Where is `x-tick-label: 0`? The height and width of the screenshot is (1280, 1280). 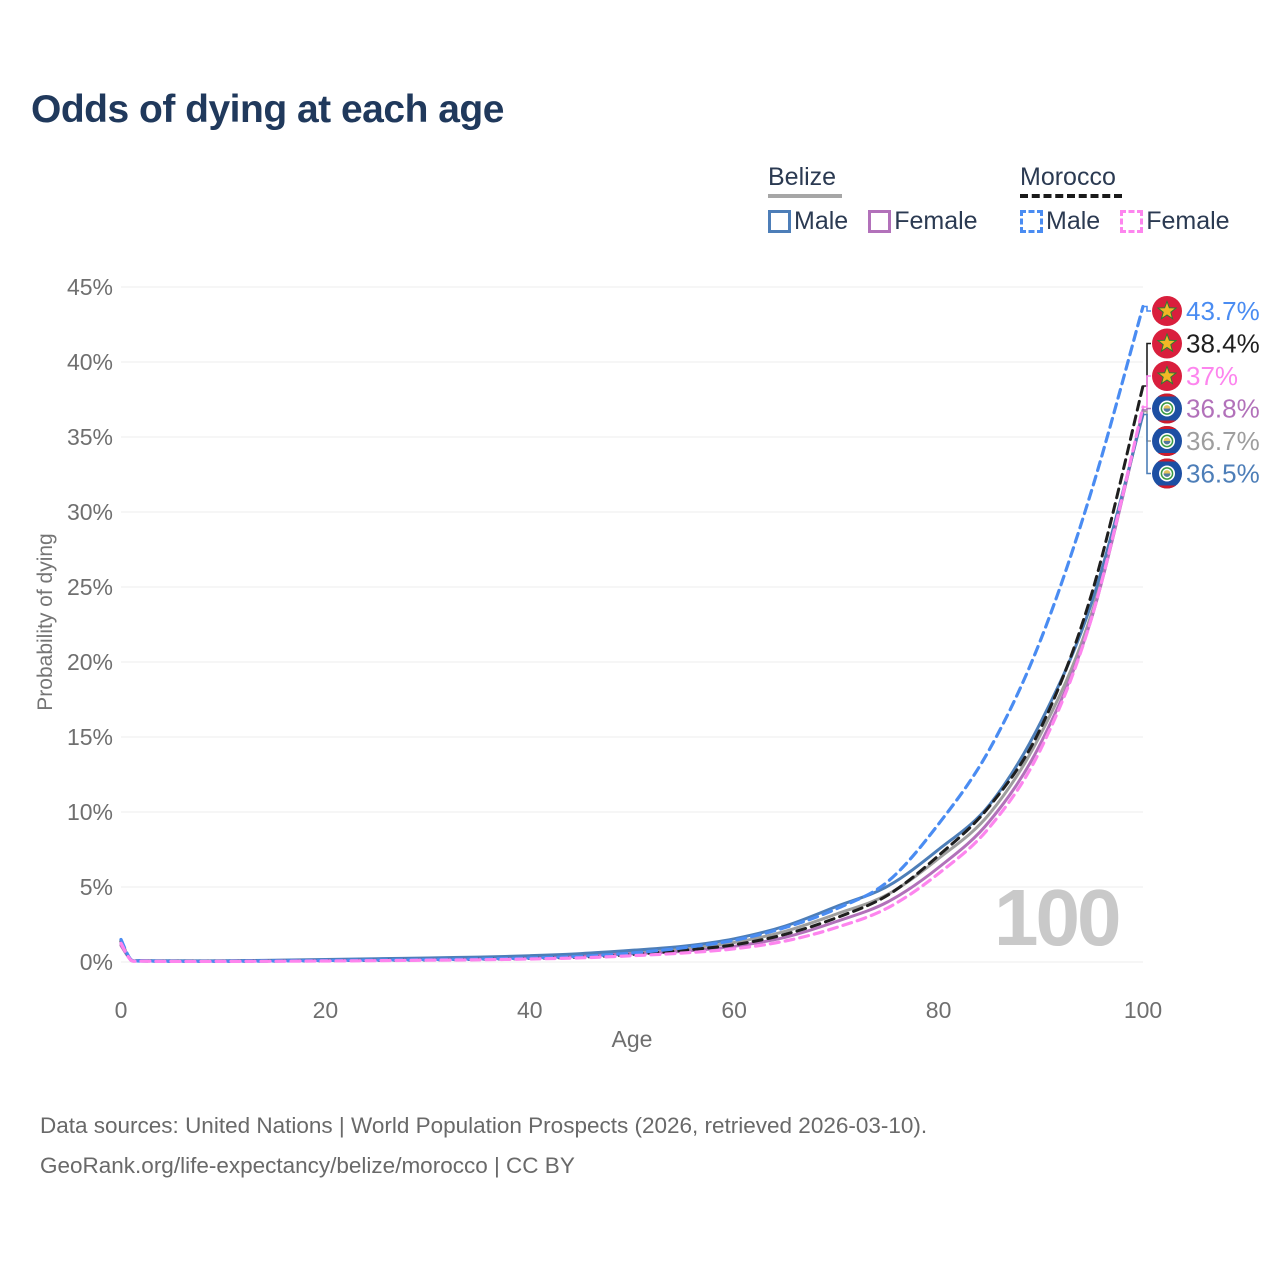 x-tick-label: 0 is located at coordinates (121, 1010).